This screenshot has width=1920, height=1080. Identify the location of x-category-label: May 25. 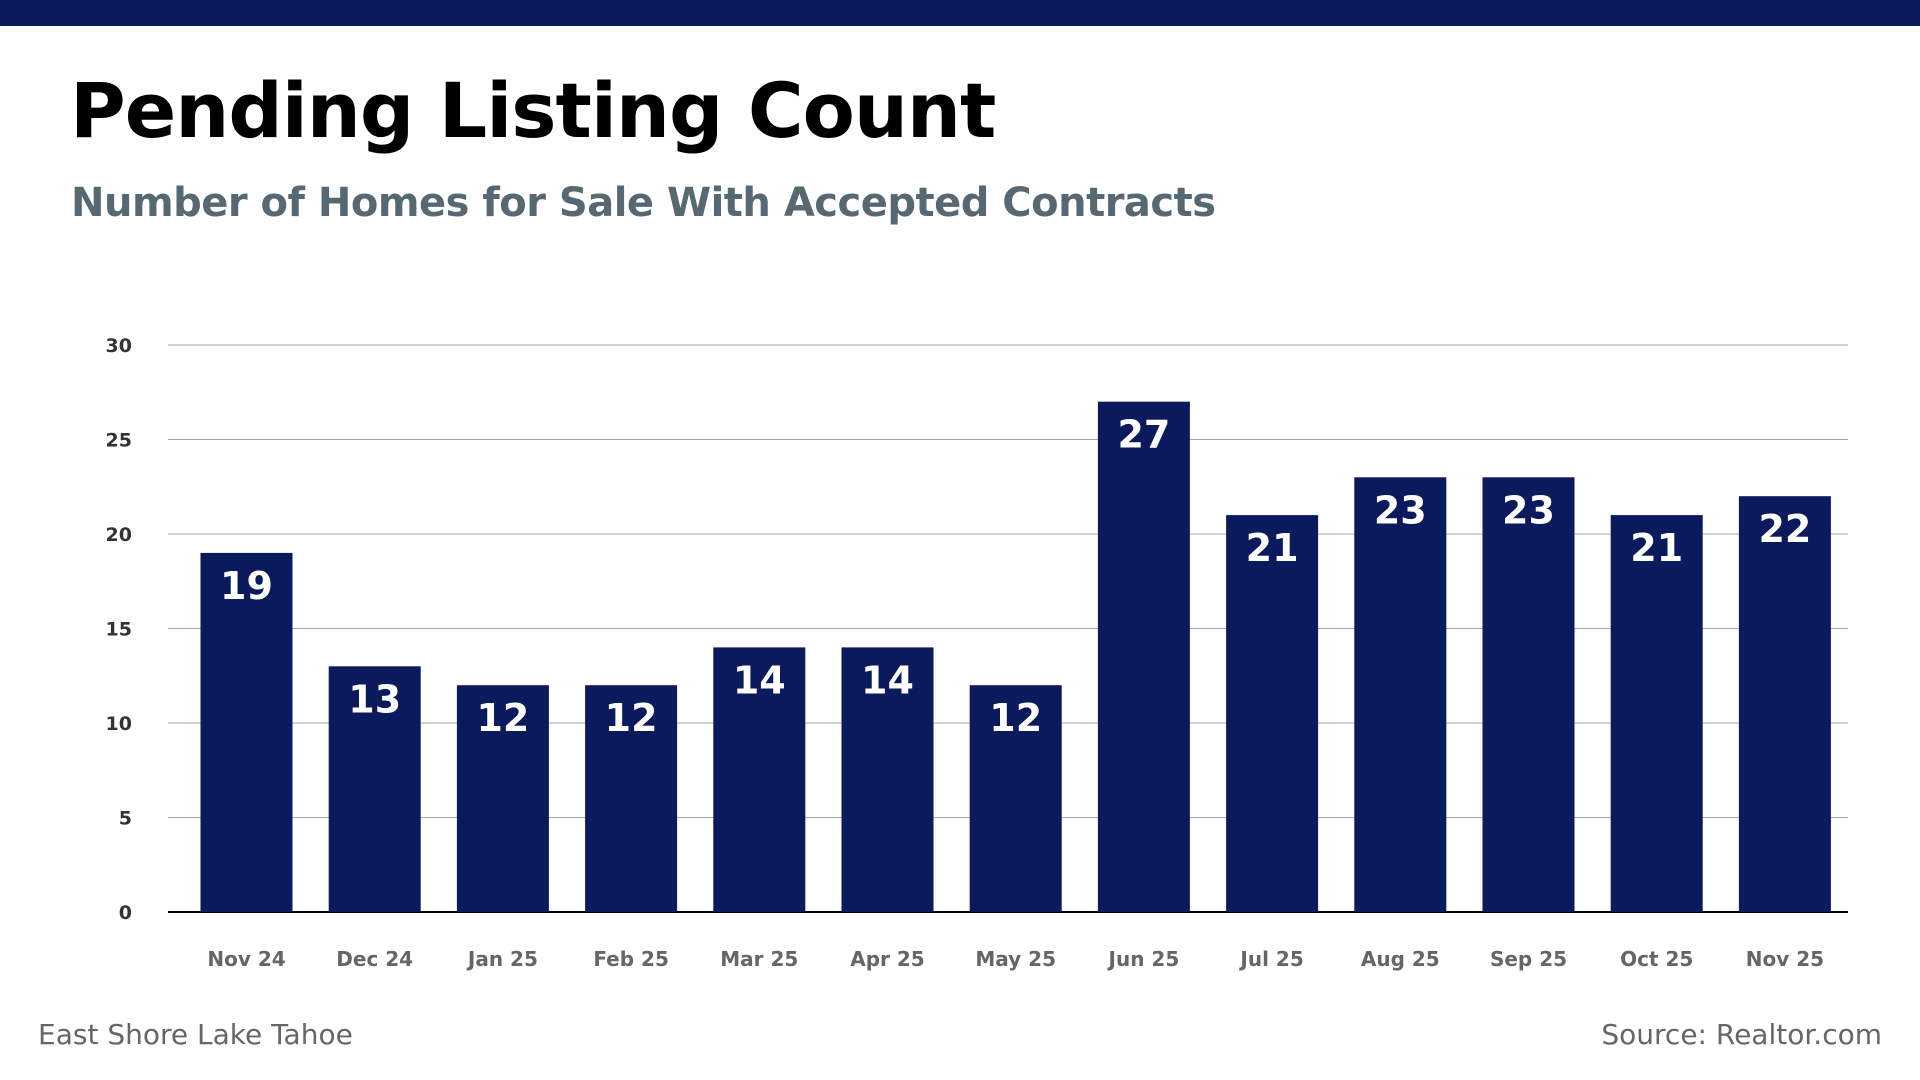
(1015, 959).